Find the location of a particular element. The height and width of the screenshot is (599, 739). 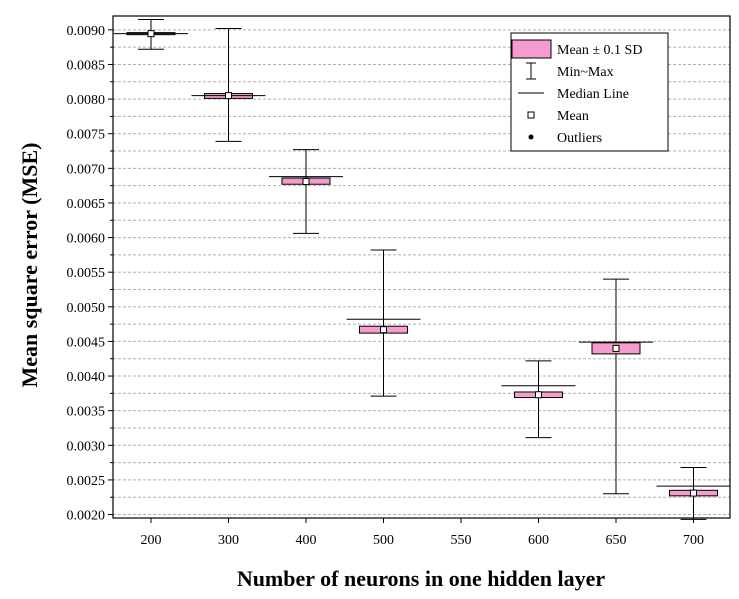

y-tick-label: 0.0065 is located at coordinates (86, 204).